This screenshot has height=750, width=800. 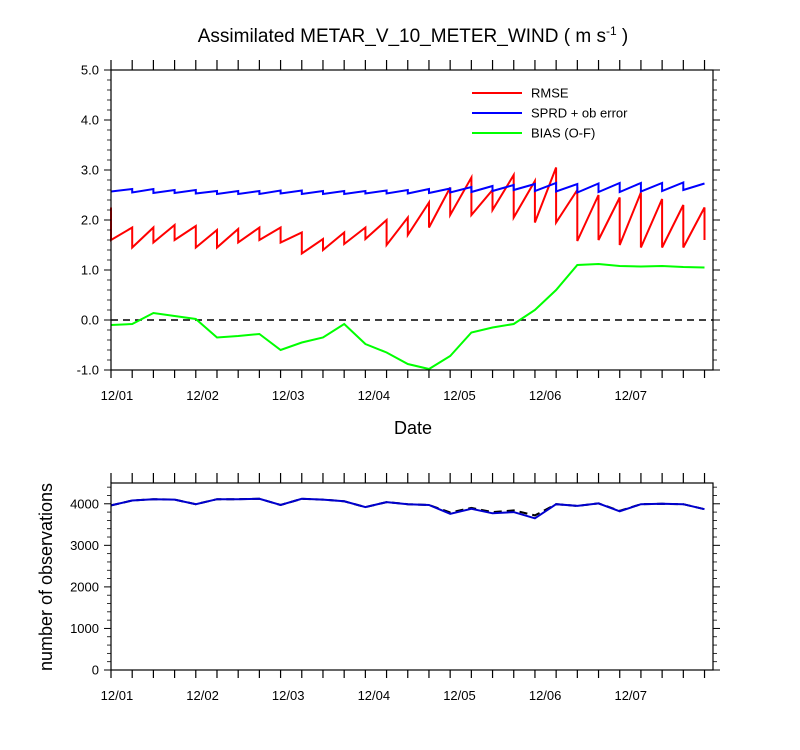 What do you see at coordinates (545, 695) in the screenshot?
I see `bottom-x-tick-label: 12/06` at bounding box center [545, 695].